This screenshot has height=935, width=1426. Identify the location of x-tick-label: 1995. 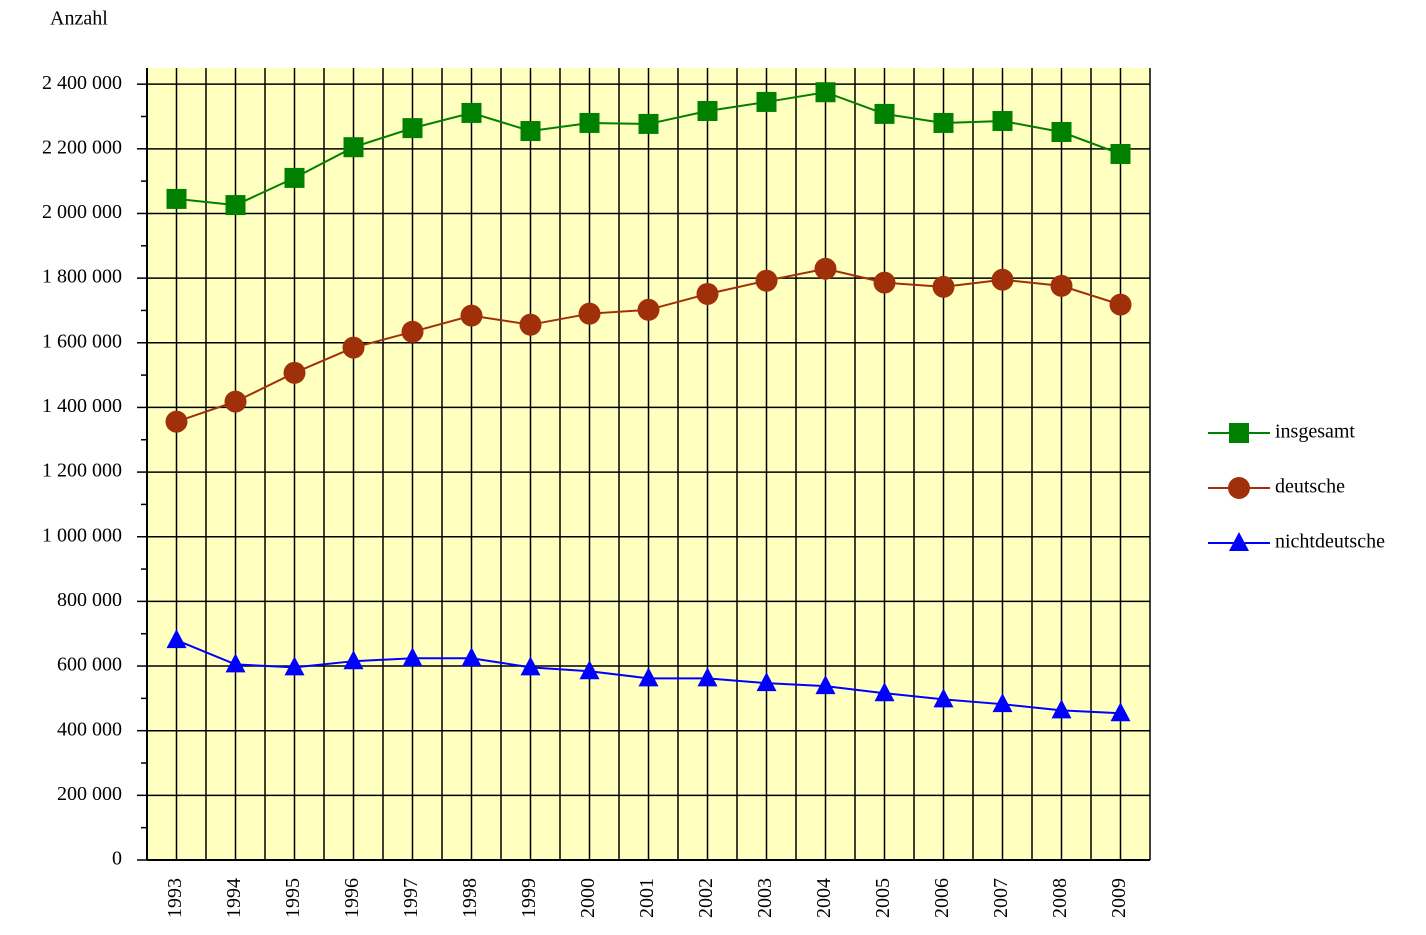
(293, 898).